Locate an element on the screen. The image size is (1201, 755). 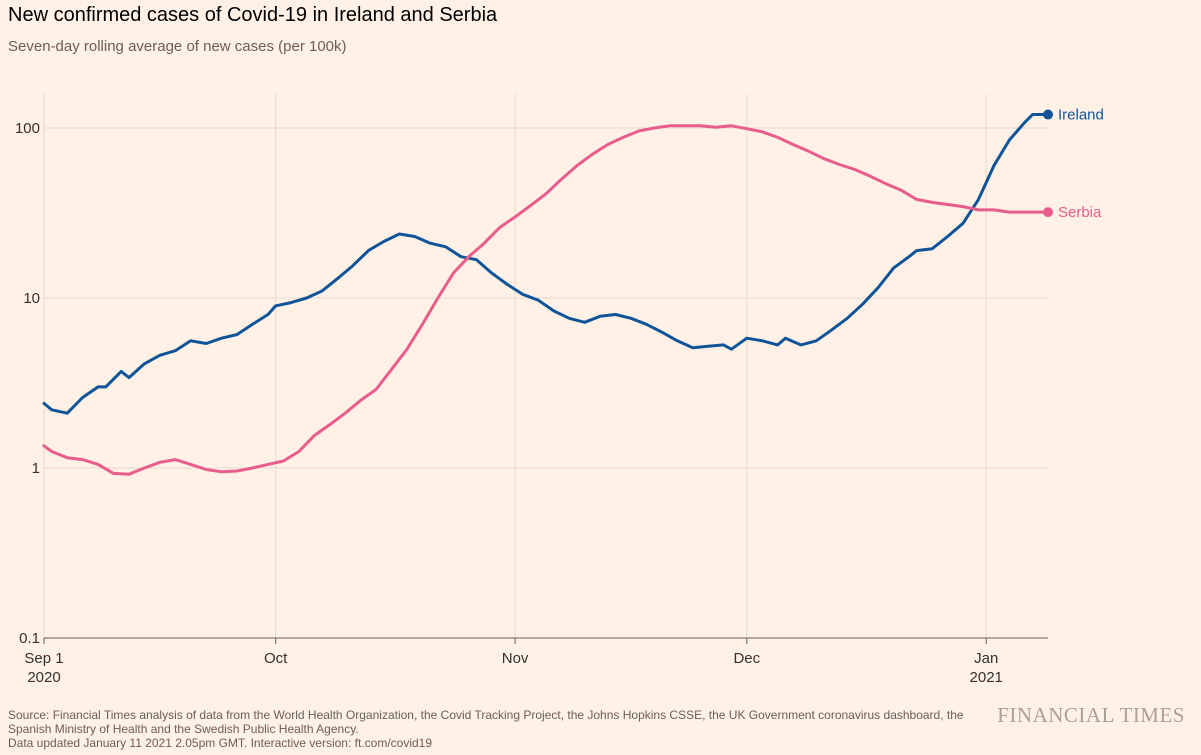
x-tick-label: Jan is located at coordinates (986, 658).